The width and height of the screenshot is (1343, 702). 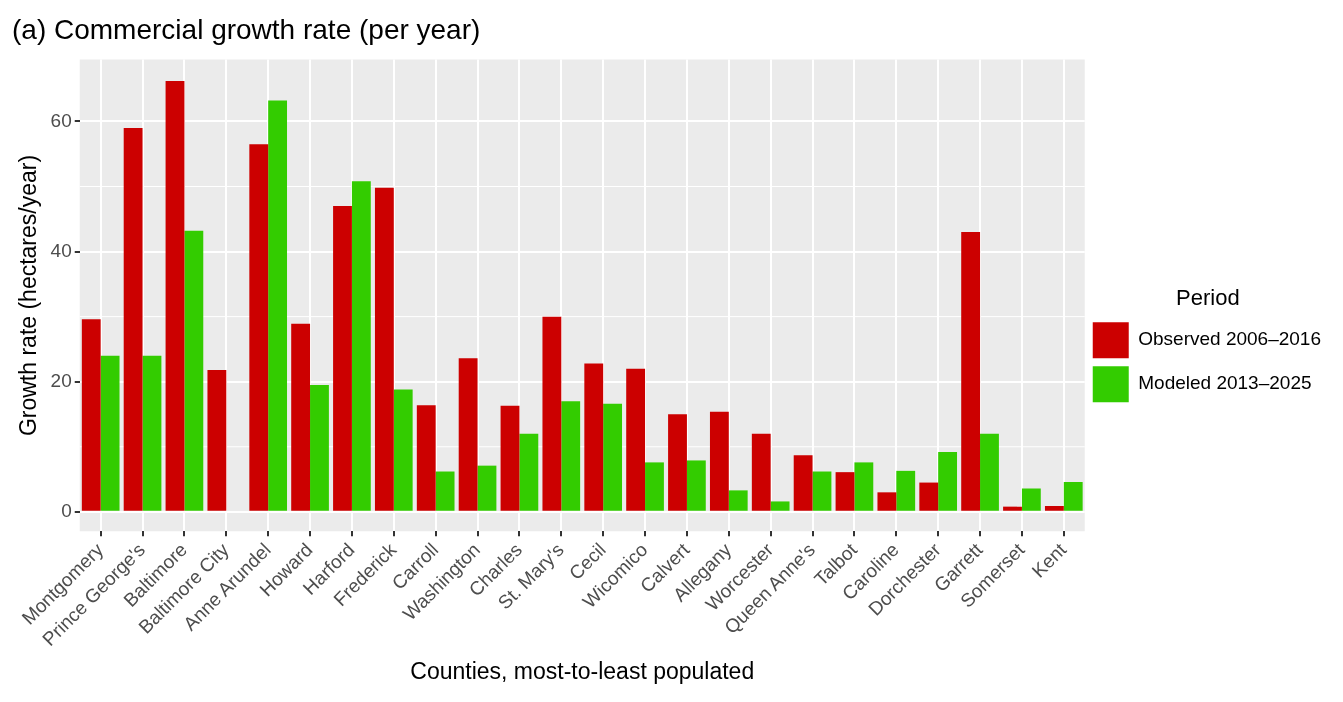 What do you see at coordinates (246, 29) in the screenshot?
I see `chart-title: (a) Commercial growth rate (per year)` at bounding box center [246, 29].